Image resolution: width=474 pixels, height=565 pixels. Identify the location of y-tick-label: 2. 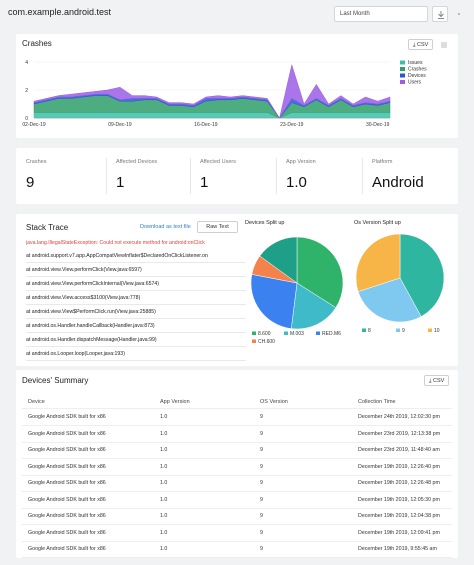
(26, 91).